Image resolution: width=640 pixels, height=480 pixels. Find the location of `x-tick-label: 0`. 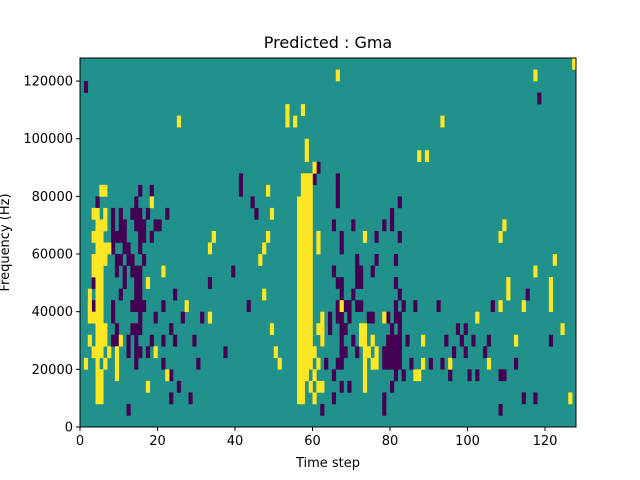

x-tick-label: 0 is located at coordinates (80, 441).